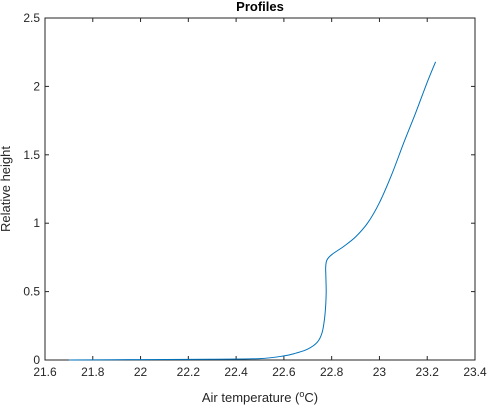  What do you see at coordinates (141, 372) in the screenshot?
I see `x-tick-label: 22` at bounding box center [141, 372].